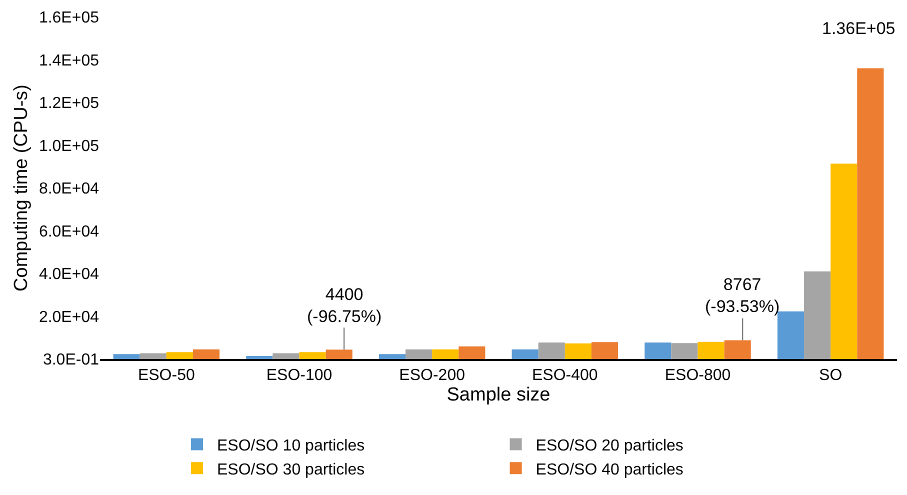  I want to click on y-tick-label: 6.0E+04, so click(69, 231).